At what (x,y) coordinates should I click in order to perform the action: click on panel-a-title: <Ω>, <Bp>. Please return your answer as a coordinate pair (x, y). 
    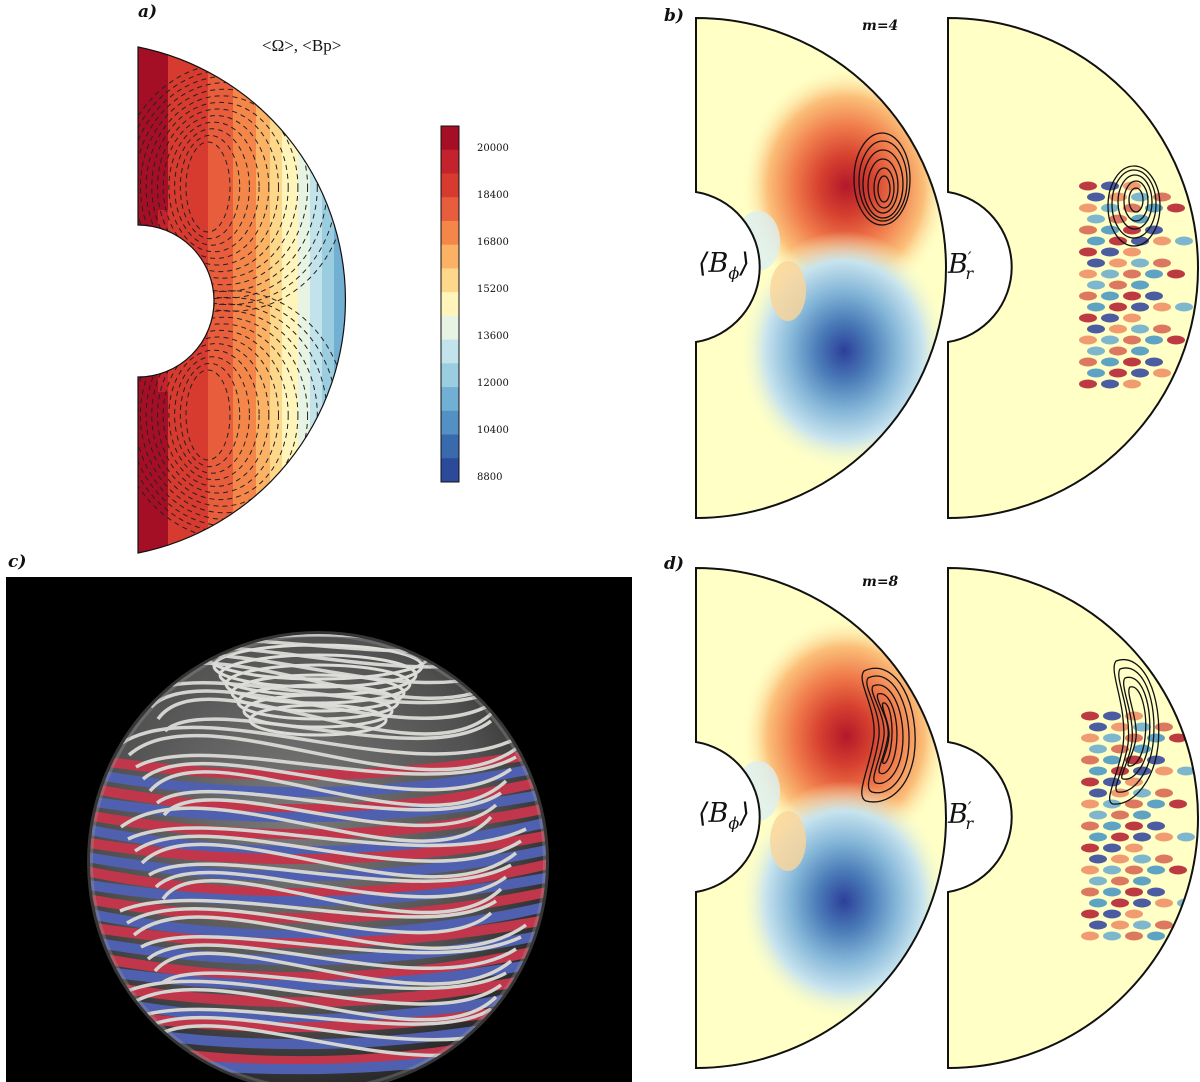
    Looking at the image, I should click on (302, 45).